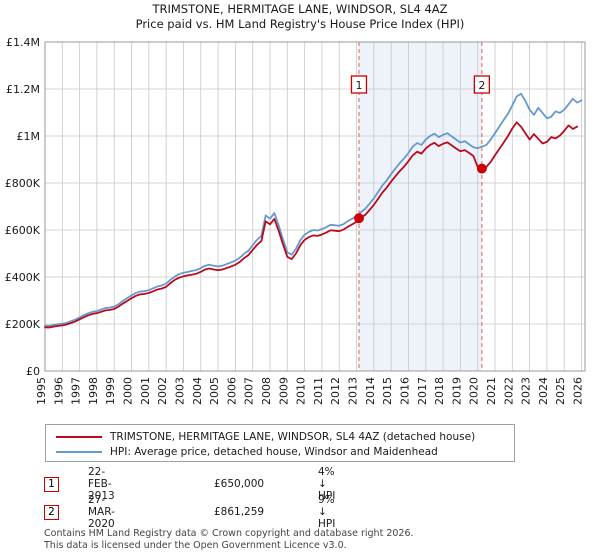 This screenshot has width=600, height=560. I want to click on svg-text: £0, so click(33, 371).